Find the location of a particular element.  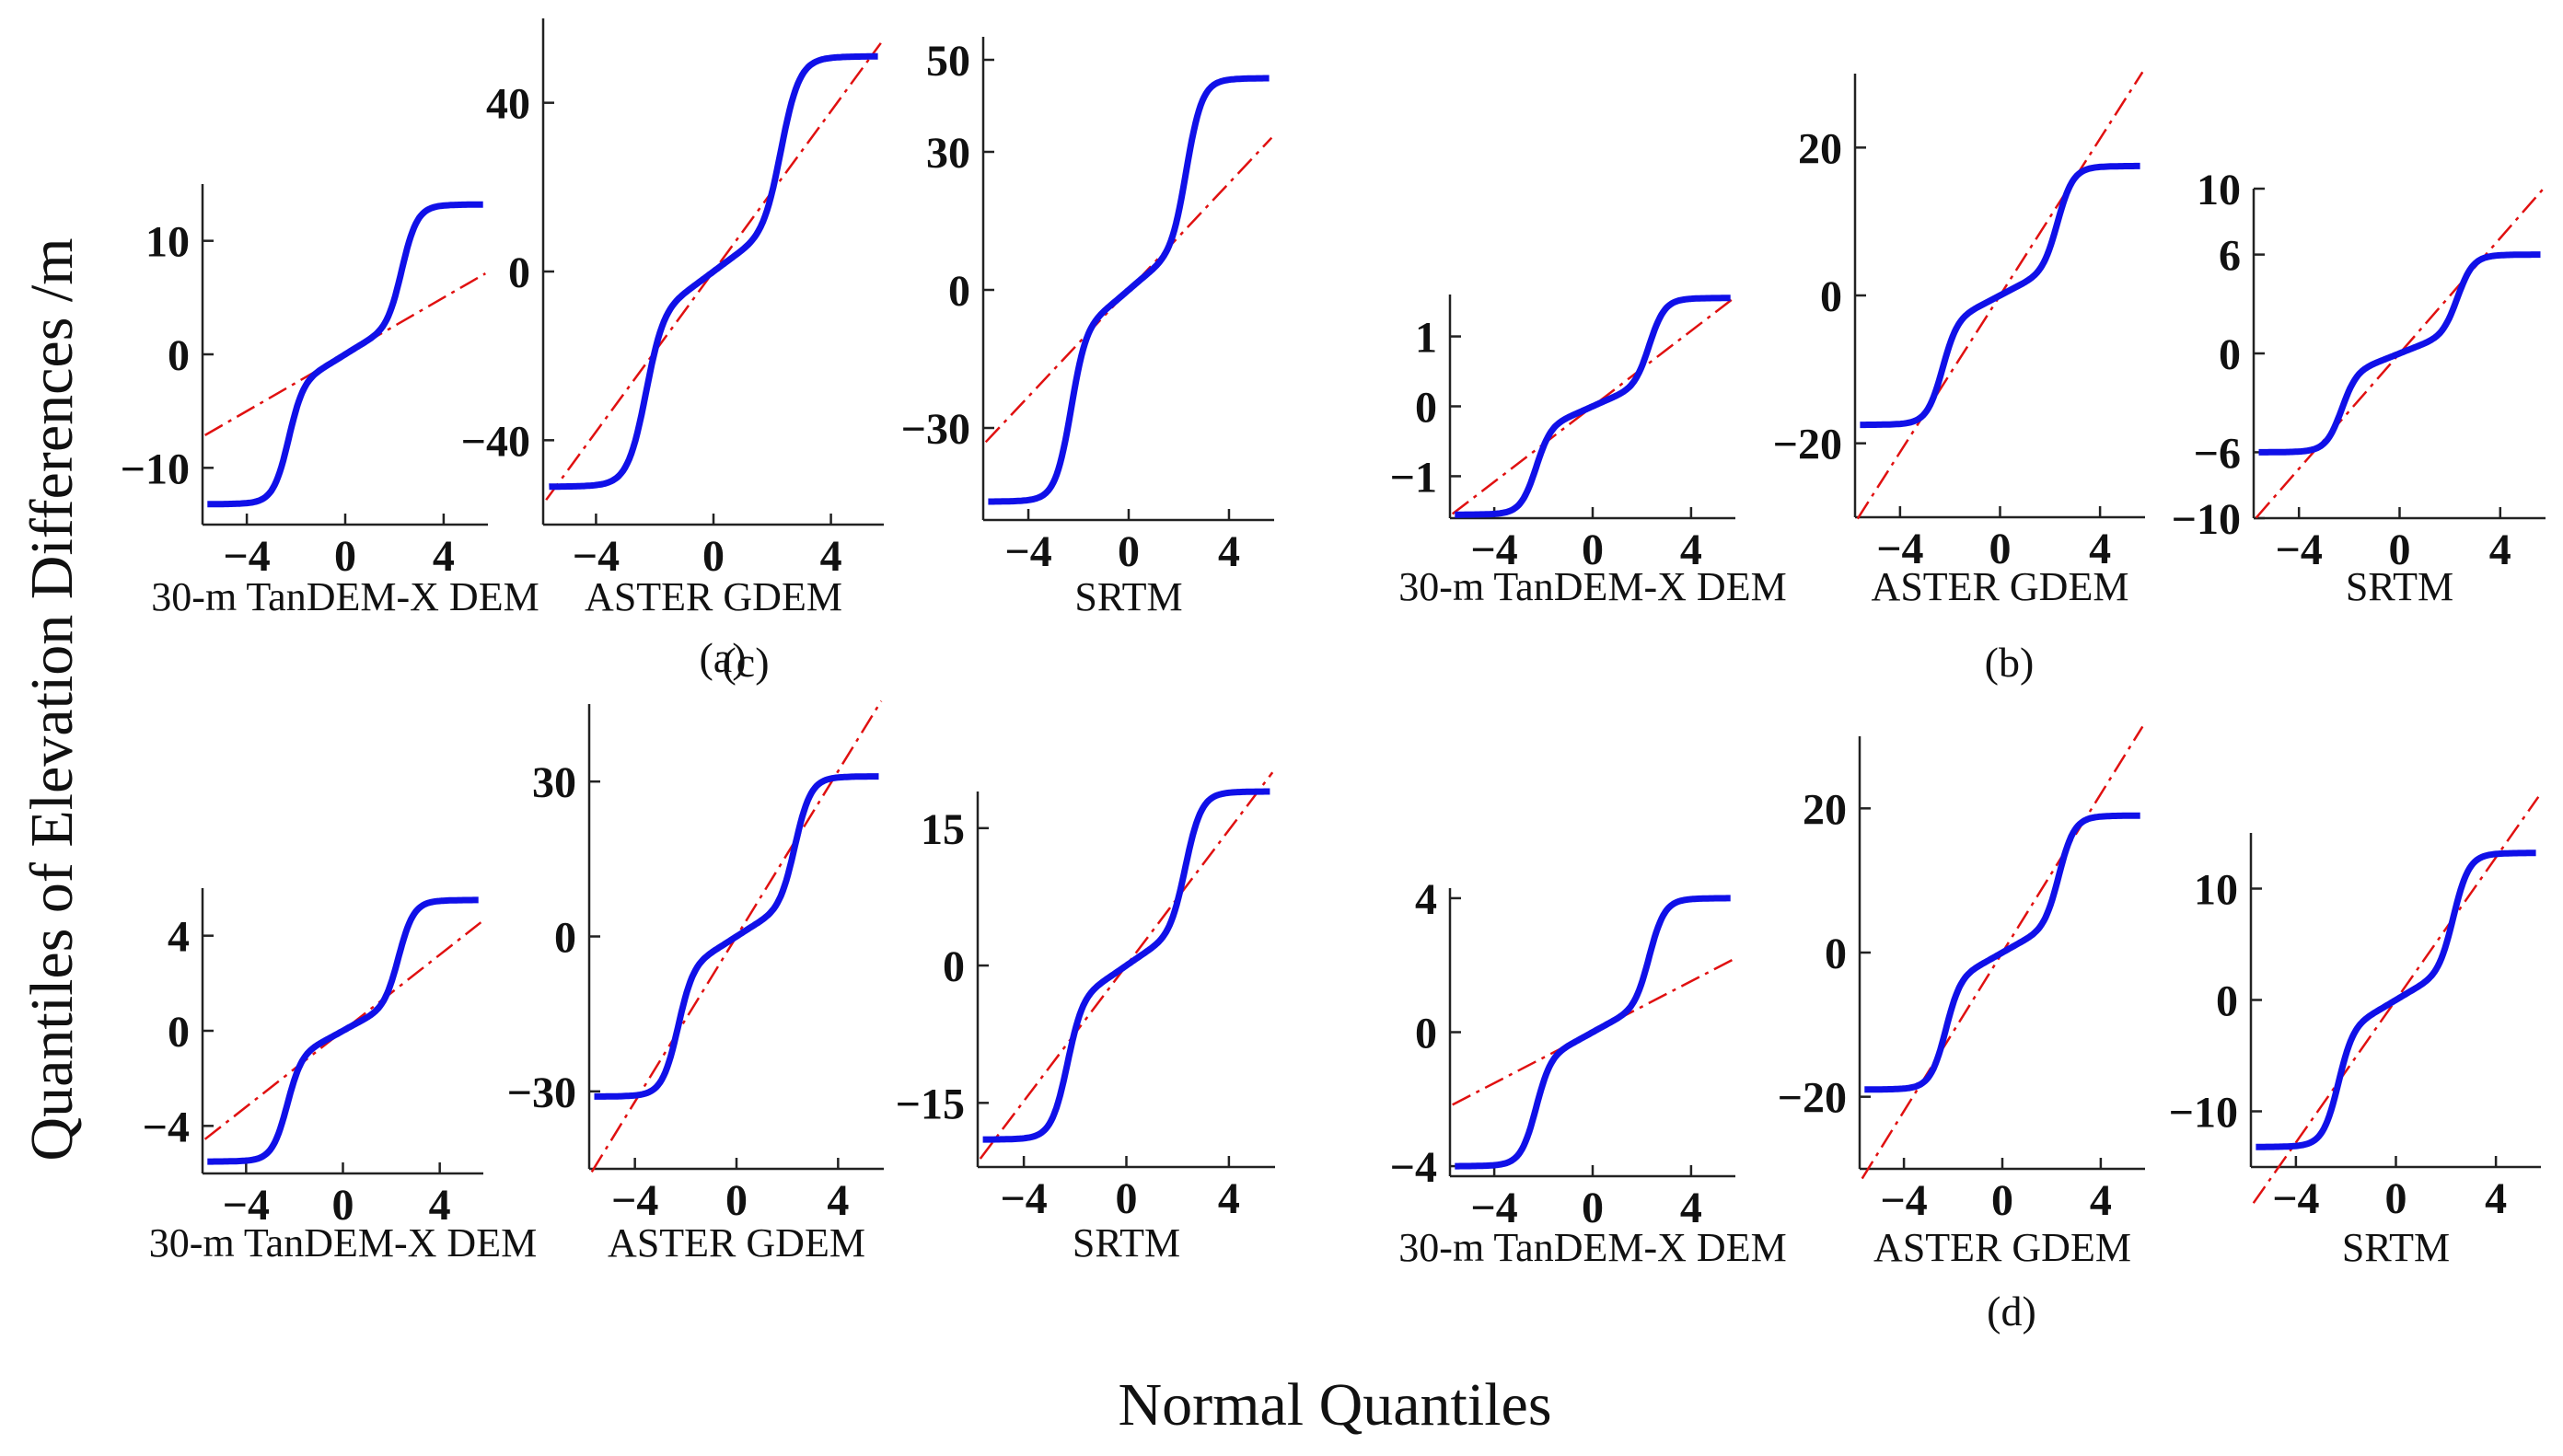

y-tick-label: −1 is located at coordinates (1413, 477).